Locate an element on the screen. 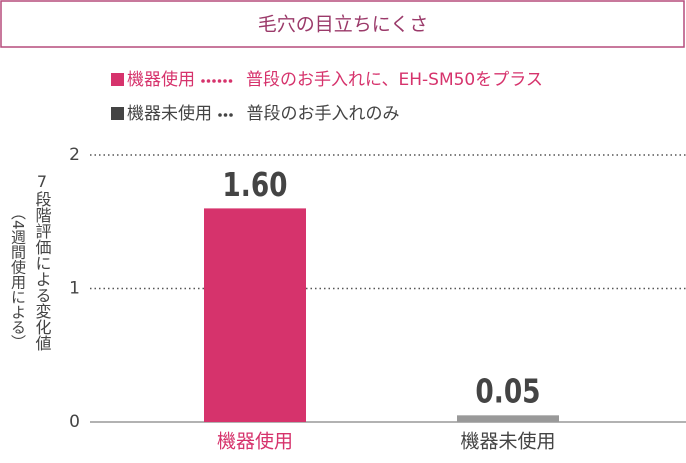 The image size is (686, 463). x-tick-label: 機器使用 is located at coordinates (255, 442).